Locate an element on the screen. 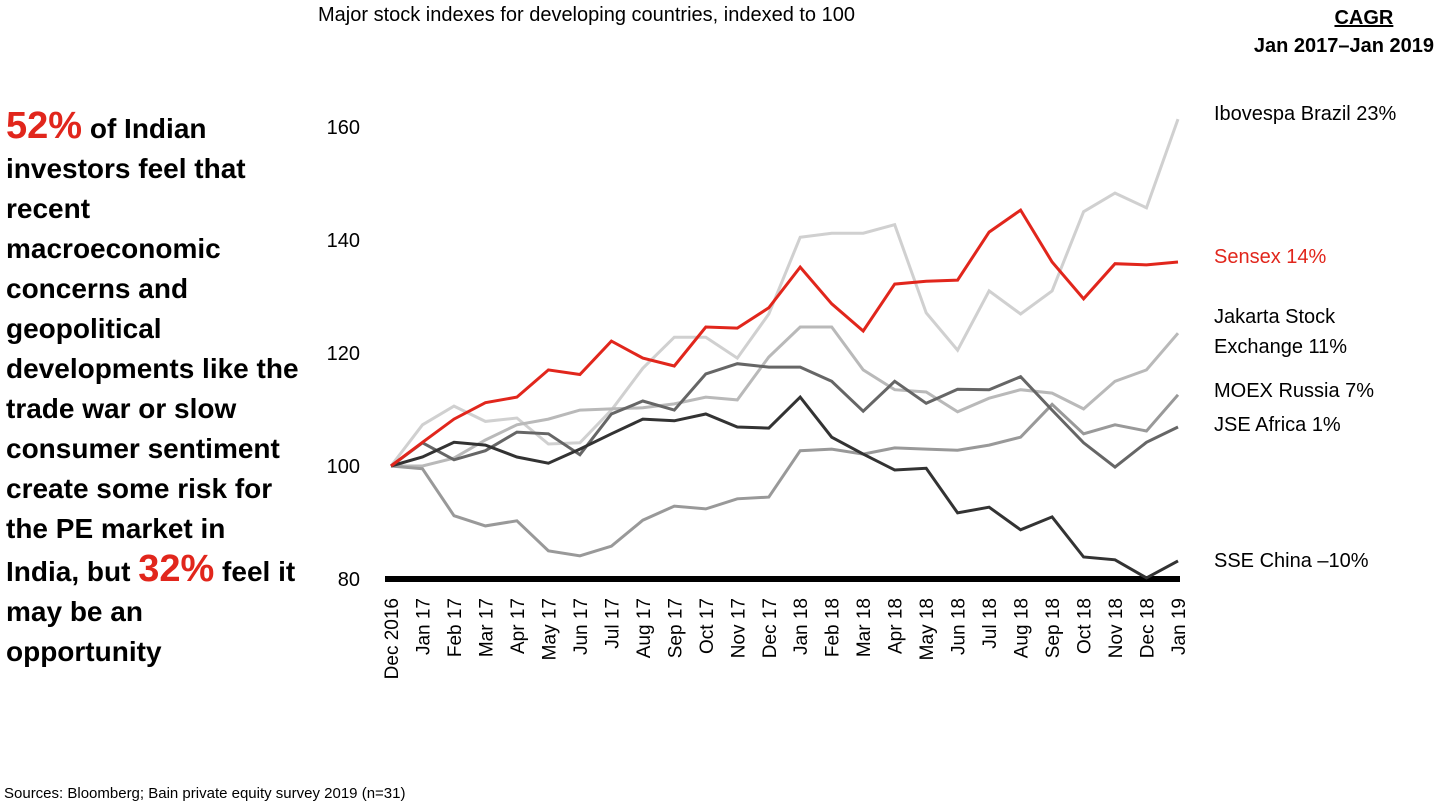  cagr-title: CAGR is located at coordinates (1364, 18).